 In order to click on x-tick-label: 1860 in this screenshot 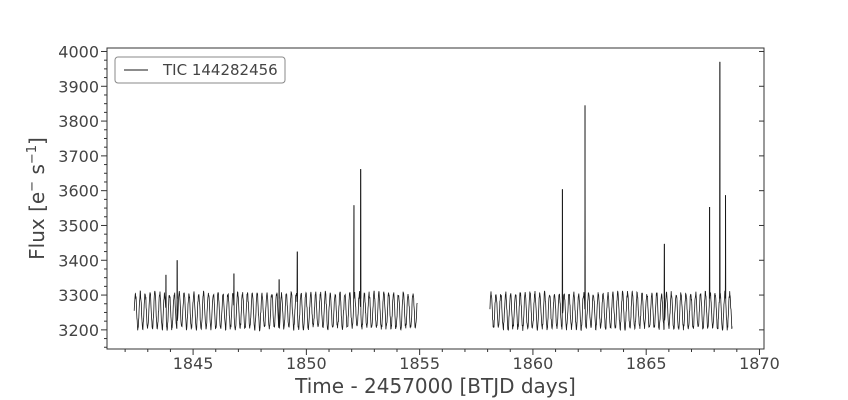, I will do `click(533, 363)`.